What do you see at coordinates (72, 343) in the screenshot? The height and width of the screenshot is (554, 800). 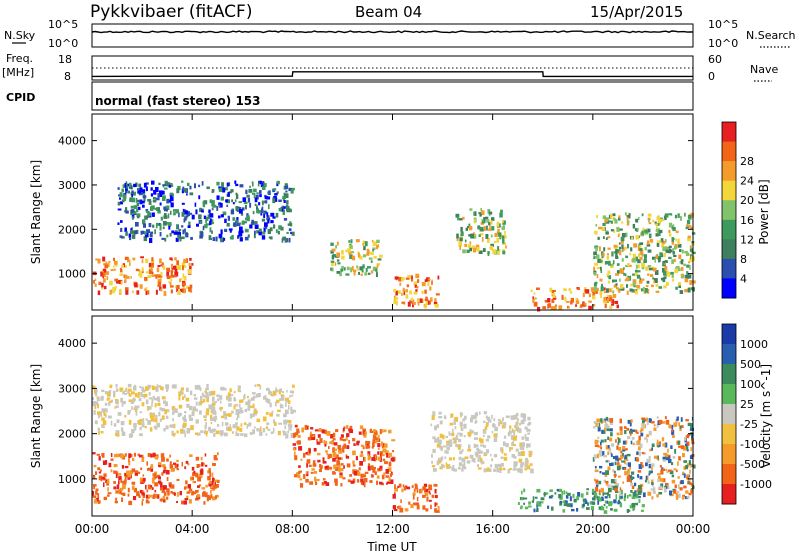 I see `y-tick-label: 4000` at bounding box center [72, 343].